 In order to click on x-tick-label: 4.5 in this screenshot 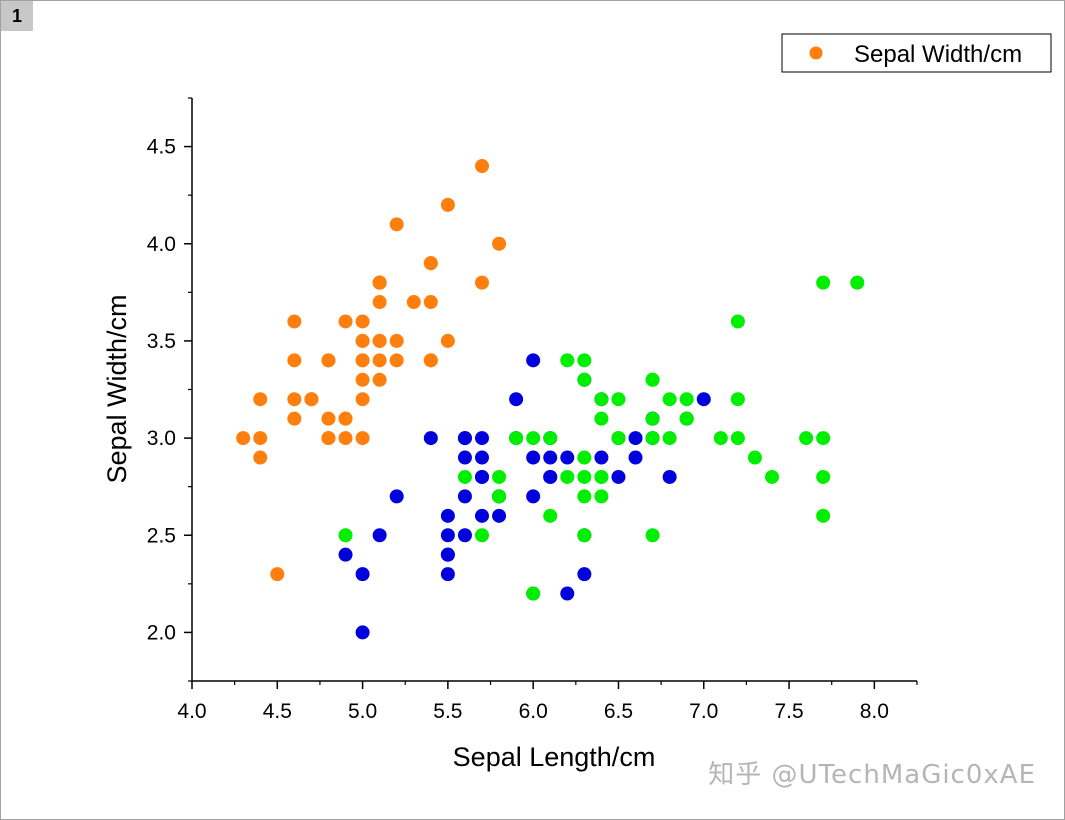, I will do `click(277, 711)`.